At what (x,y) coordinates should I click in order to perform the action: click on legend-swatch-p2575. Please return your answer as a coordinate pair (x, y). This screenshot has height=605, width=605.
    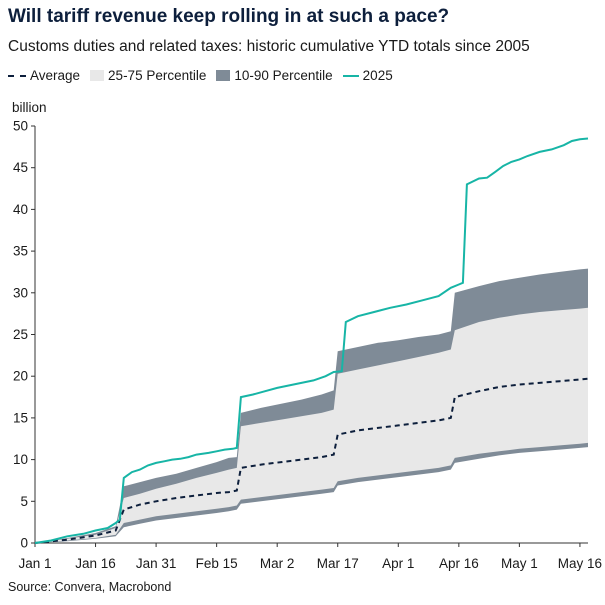
    Looking at the image, I should click on (97, 75).